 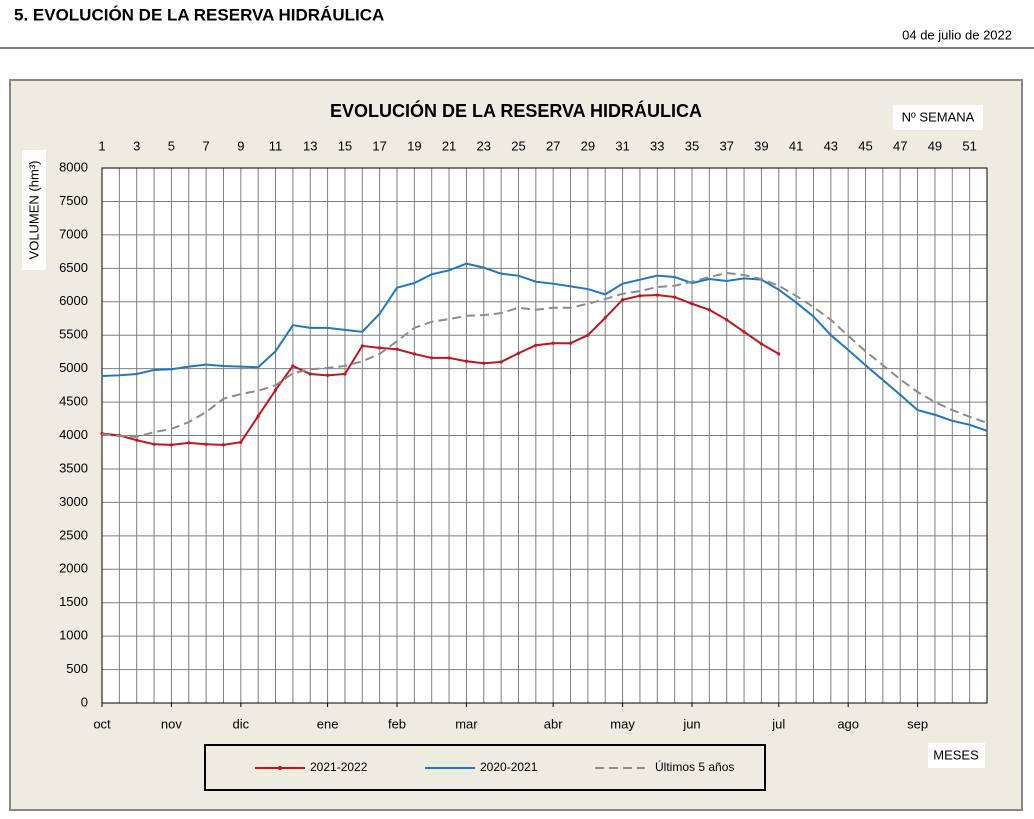 I want to click on month-label: ago, so click(x=848, y=723).